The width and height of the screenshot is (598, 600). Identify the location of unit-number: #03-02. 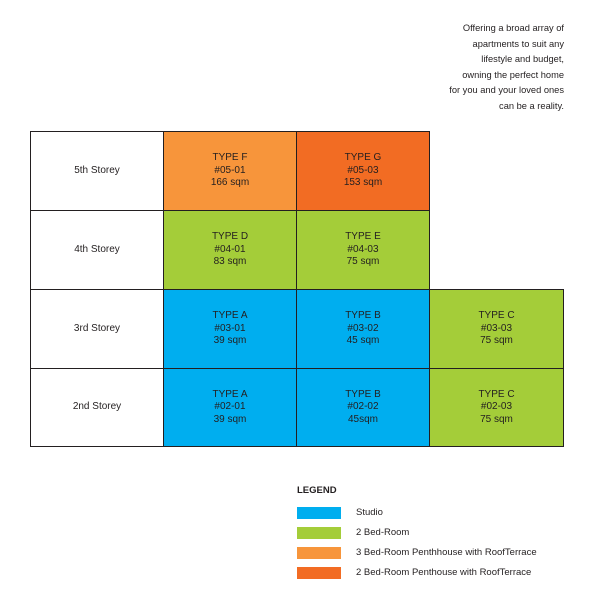
(363, 328).